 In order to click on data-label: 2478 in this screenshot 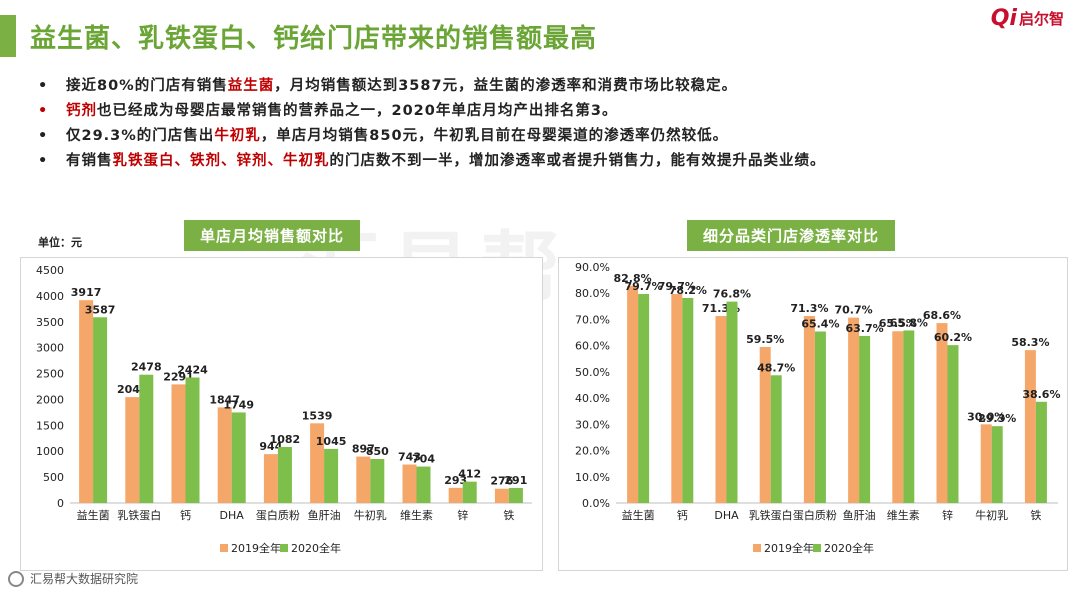, I will do `click(146, 367)`.